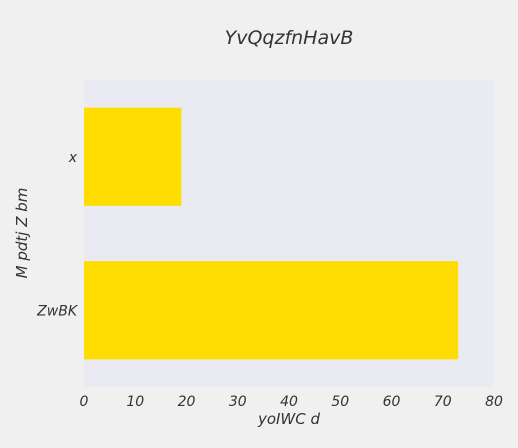 The height and width of the screenshot is (448, 518). What do you see at coordinates (494, 402) in the screenshot?
I see `x-tick-label: 80` at bounding box center [494, 402].